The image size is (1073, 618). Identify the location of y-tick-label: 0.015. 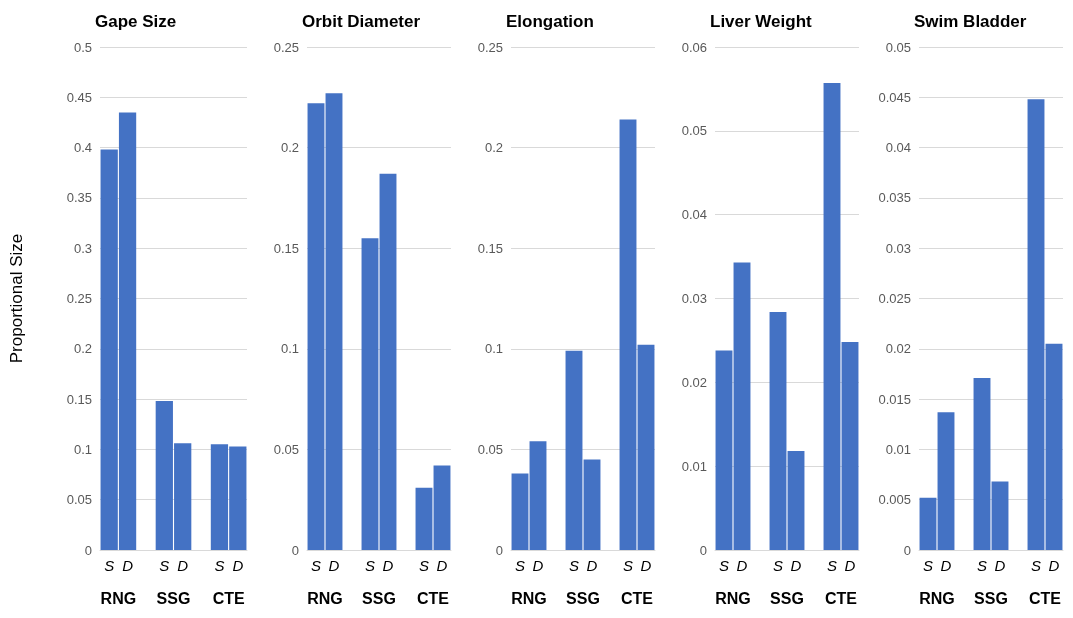
(894, 399).